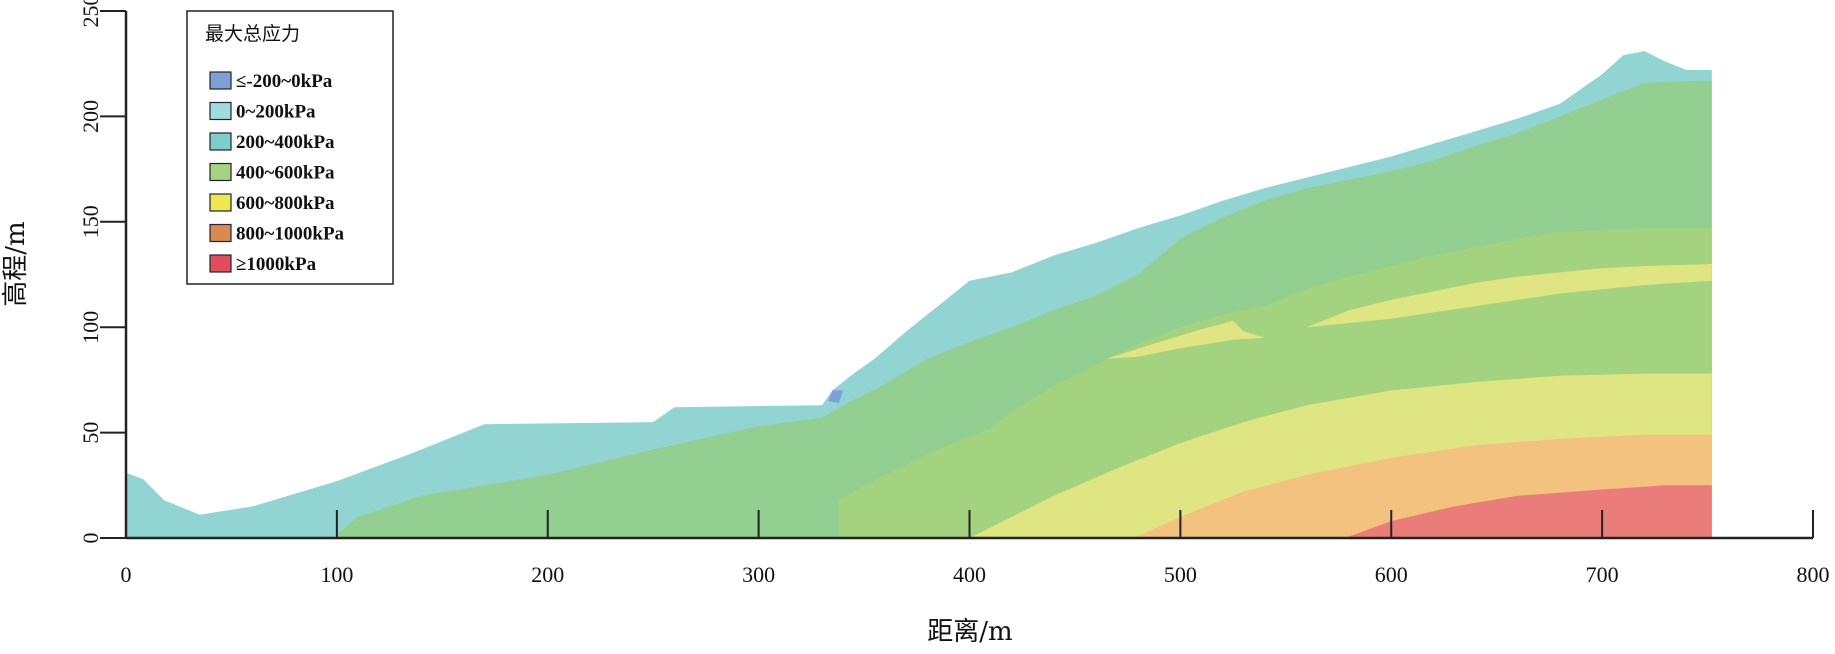 This screenshot has height=654, width=1835. Describe the element at coordinates (969, 574) in the screenshot. I see `x-tick-label-400: 400` at that location.